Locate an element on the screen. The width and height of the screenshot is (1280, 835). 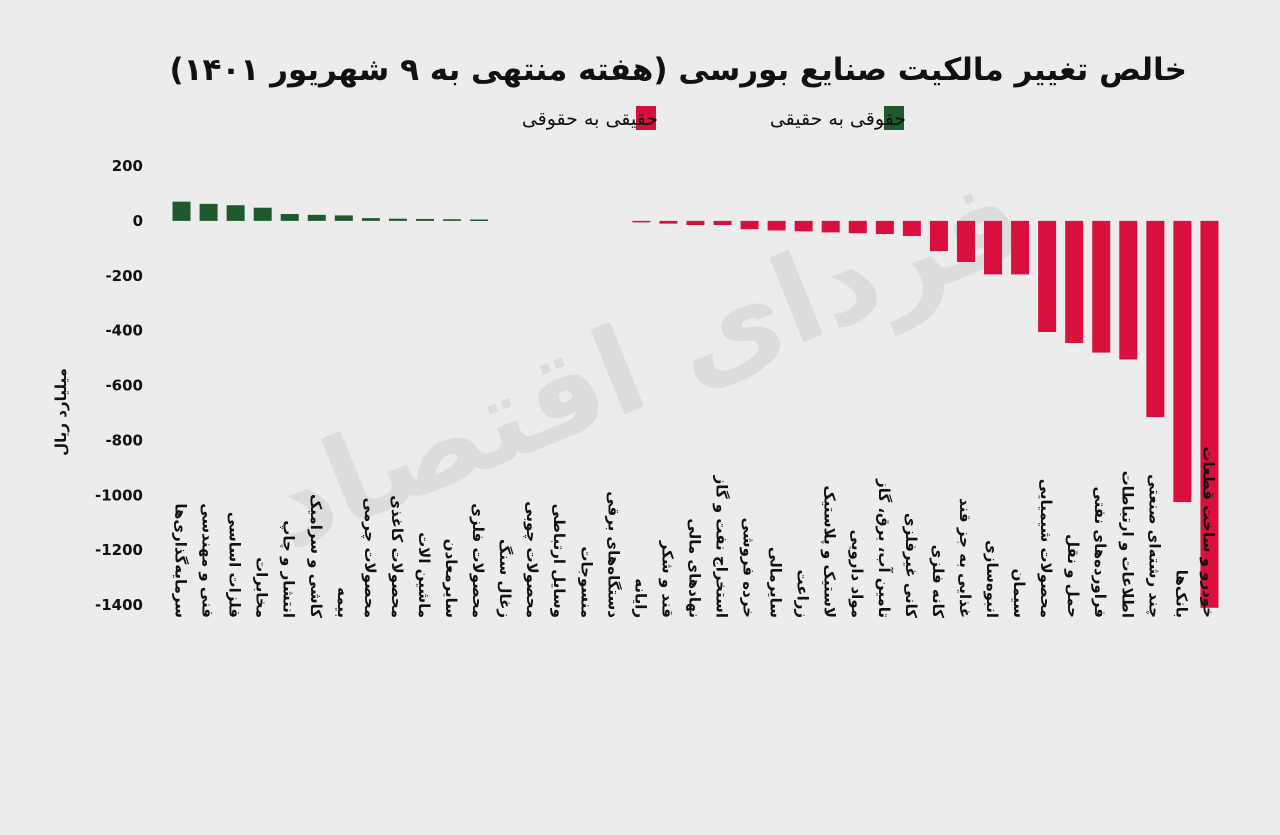
x-tick-label: سایرمعادن is located at coordinates (451, 578).